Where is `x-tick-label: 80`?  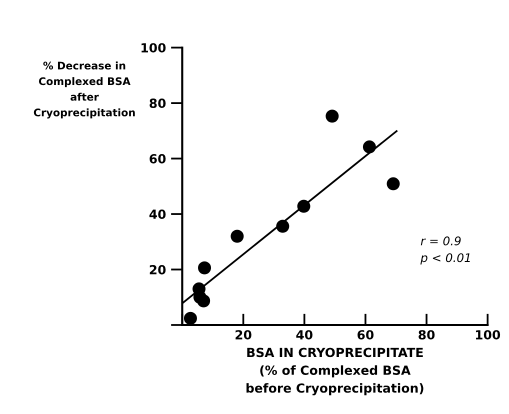 x-tick-label: 80 is located at coordinates (426, 335).